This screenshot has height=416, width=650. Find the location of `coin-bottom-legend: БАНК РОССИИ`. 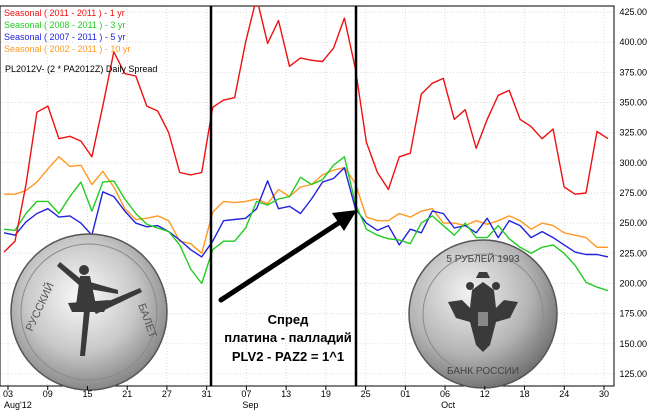

coin-bottom-legend: БАНК РОССИИ is located at coordinates (483, 371).